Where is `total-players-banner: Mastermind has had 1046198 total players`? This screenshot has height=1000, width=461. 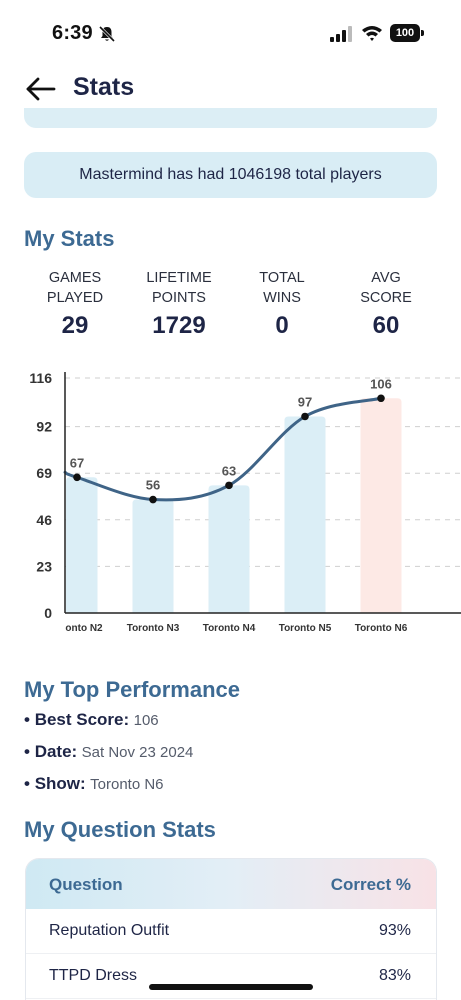 total-players-banner: Mastermind has had 1046198 total players is located at coordinates (230, 175).